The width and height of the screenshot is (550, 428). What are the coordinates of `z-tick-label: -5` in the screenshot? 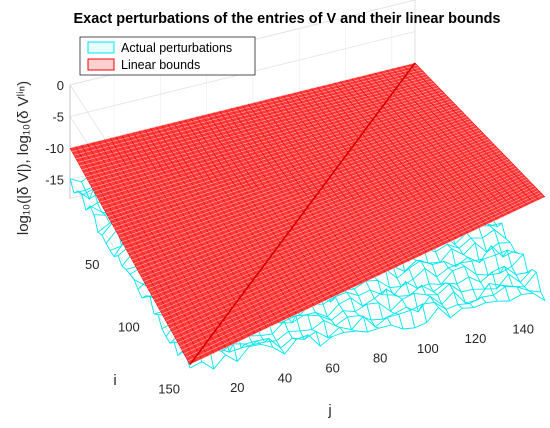 It's located at (58, 117).